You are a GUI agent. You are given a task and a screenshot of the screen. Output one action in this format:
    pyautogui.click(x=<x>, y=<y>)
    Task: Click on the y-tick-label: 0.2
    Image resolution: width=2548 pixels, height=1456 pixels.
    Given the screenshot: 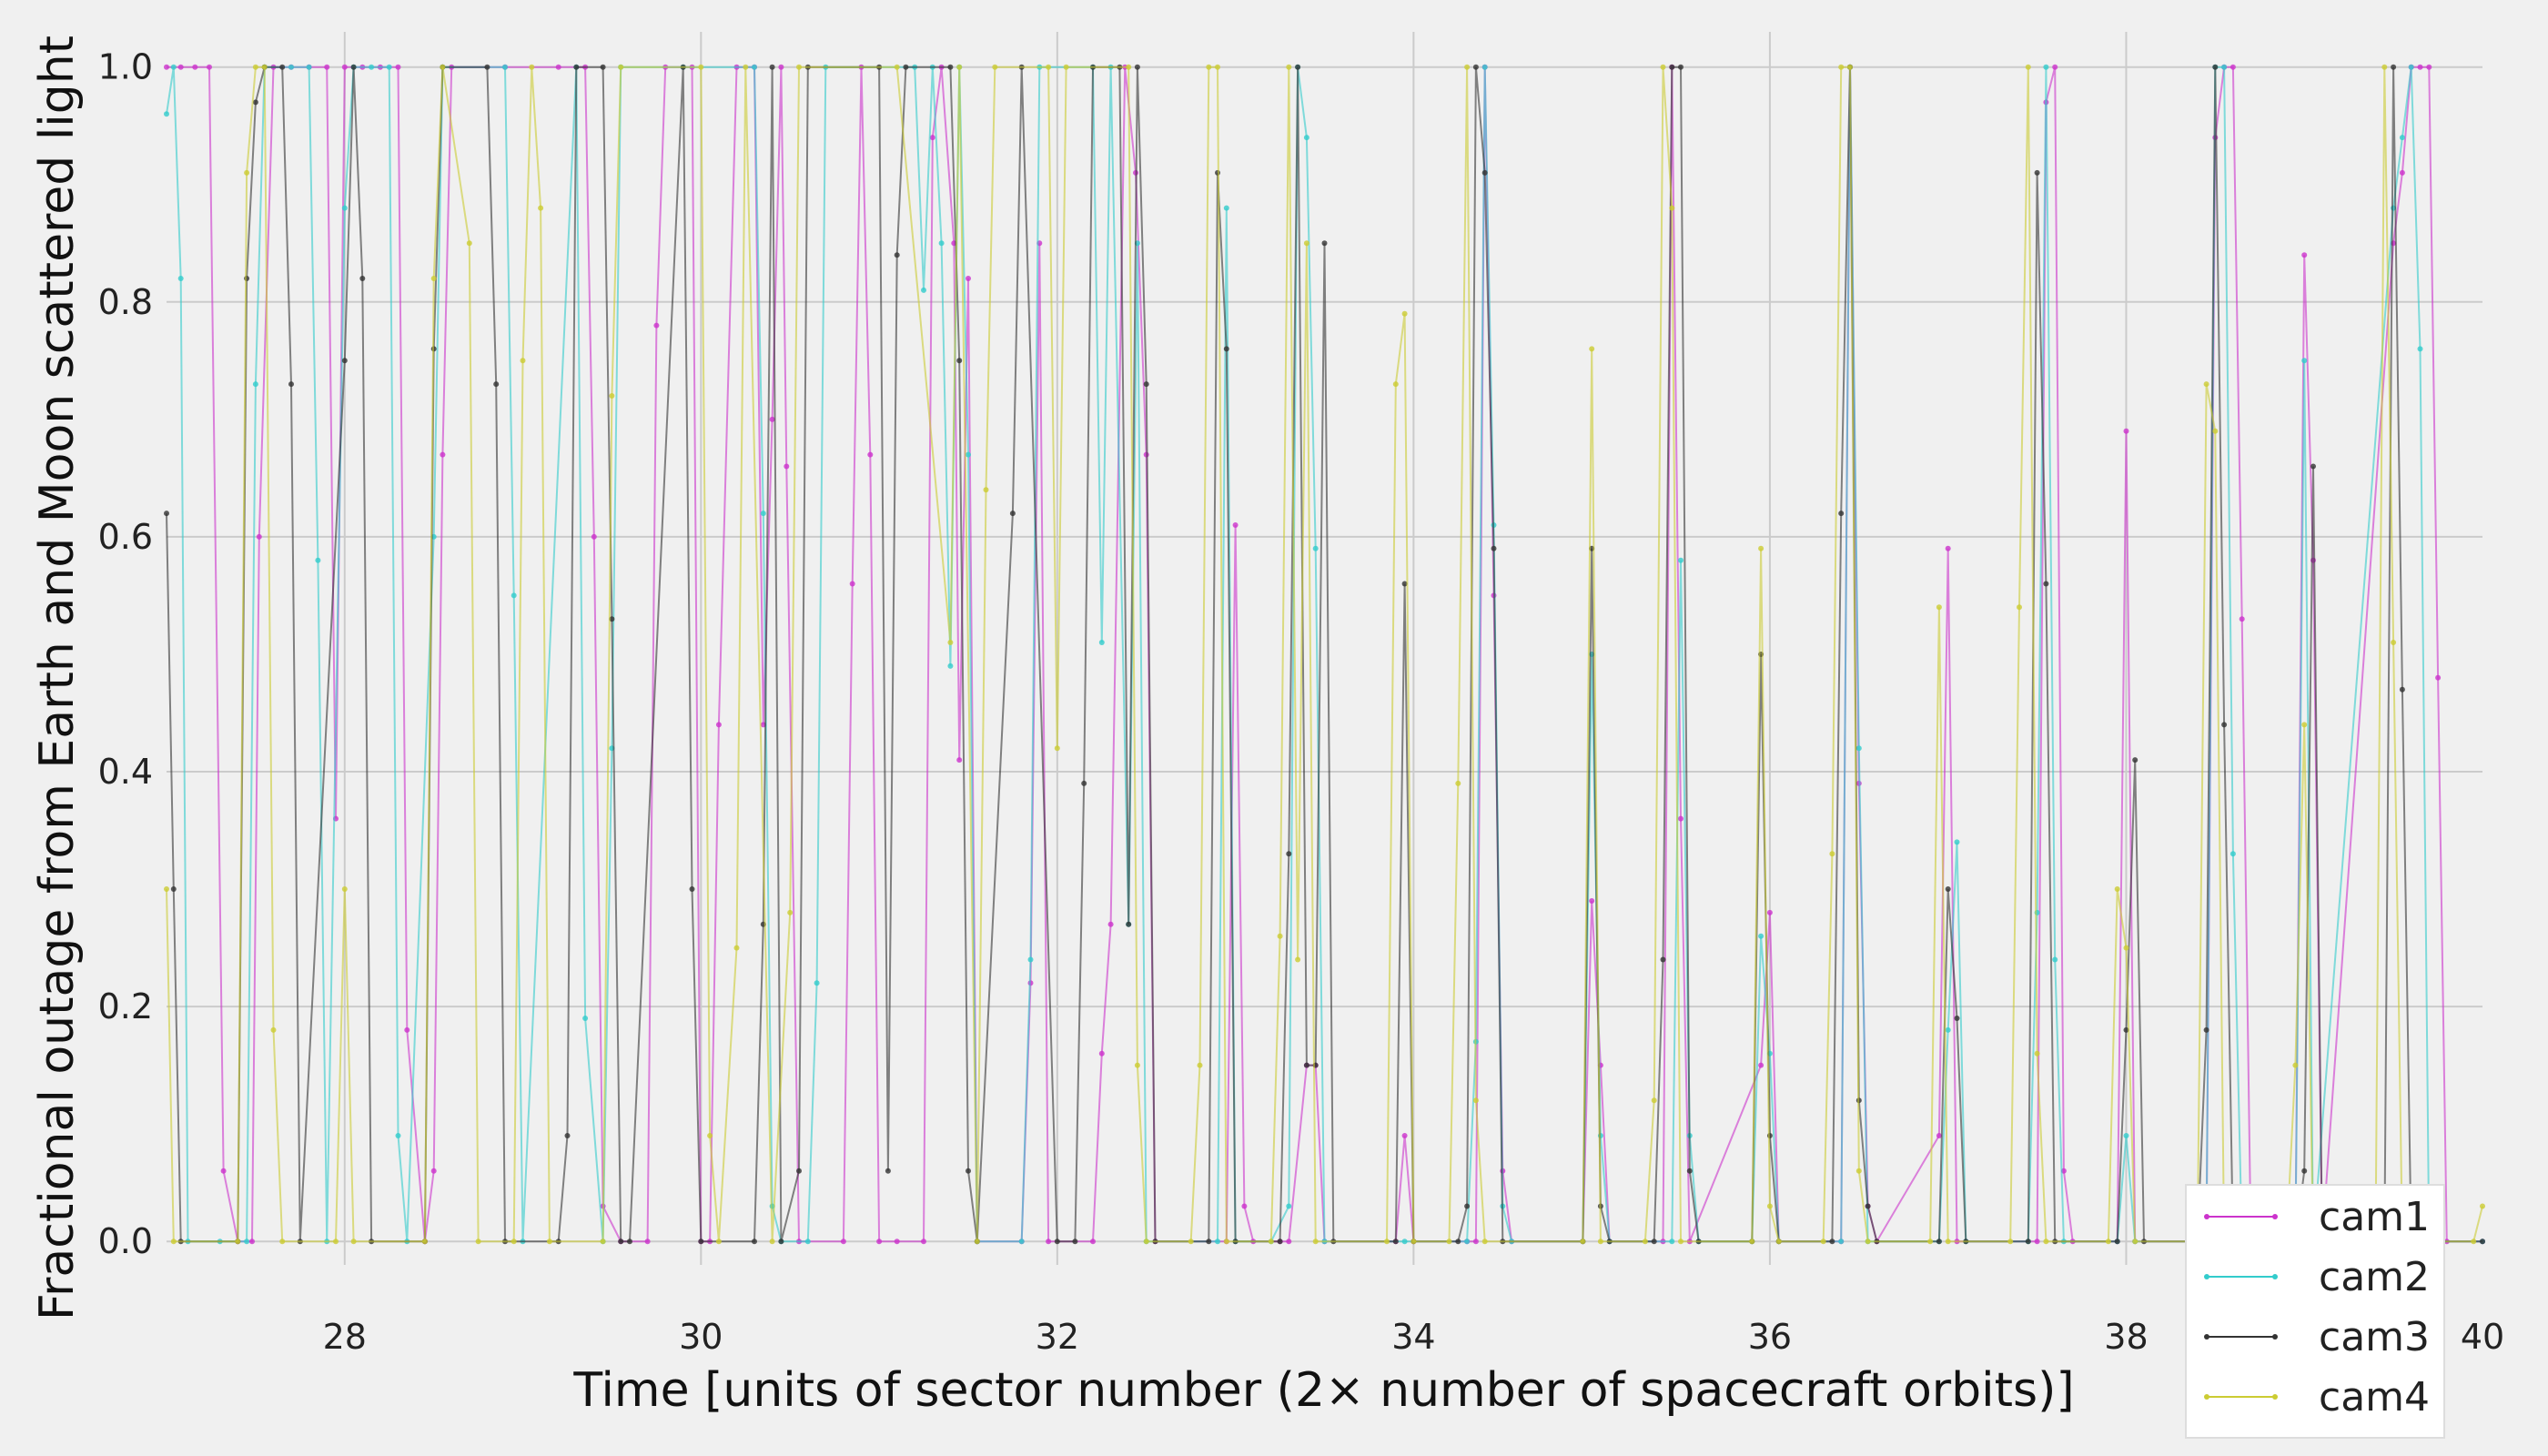 What is the action you would take?
    pyautogui.click(x=125, y=1006)
    